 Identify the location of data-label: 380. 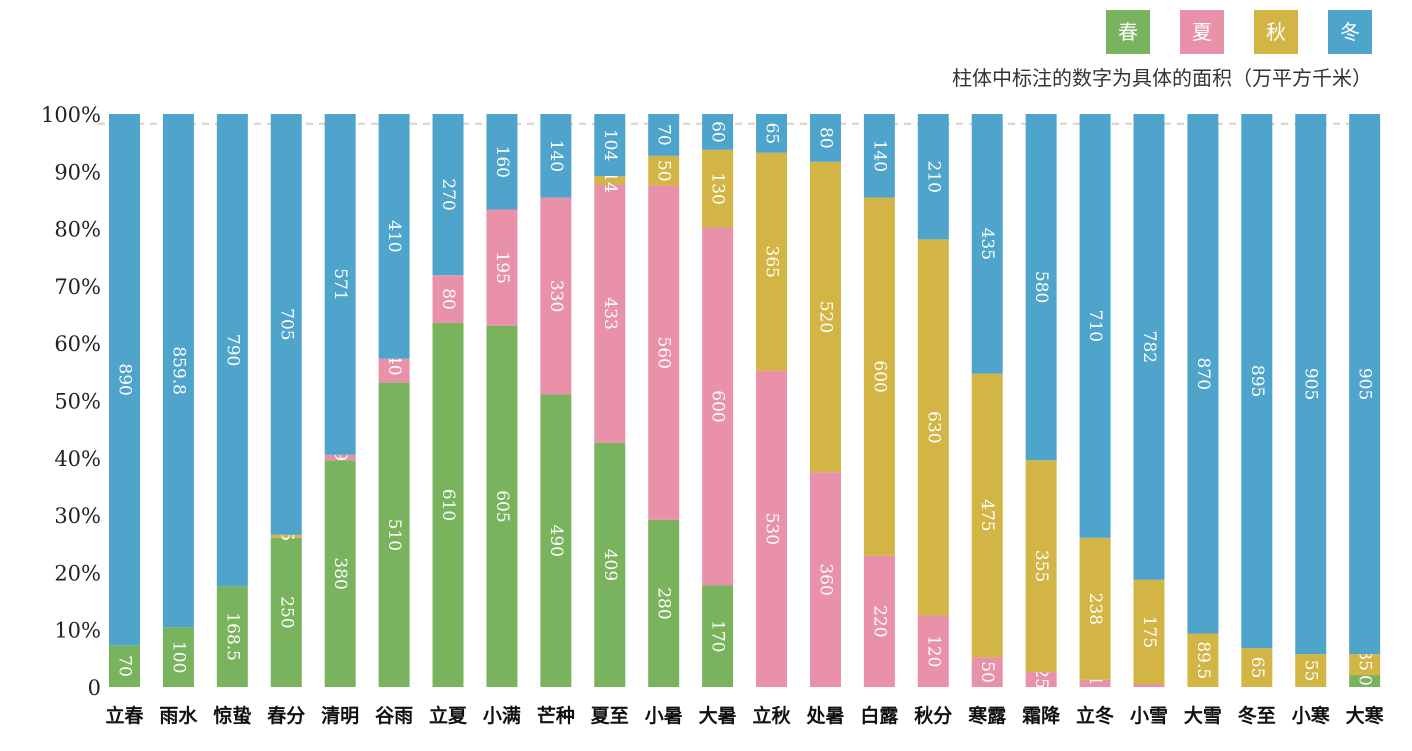
(340, 573).